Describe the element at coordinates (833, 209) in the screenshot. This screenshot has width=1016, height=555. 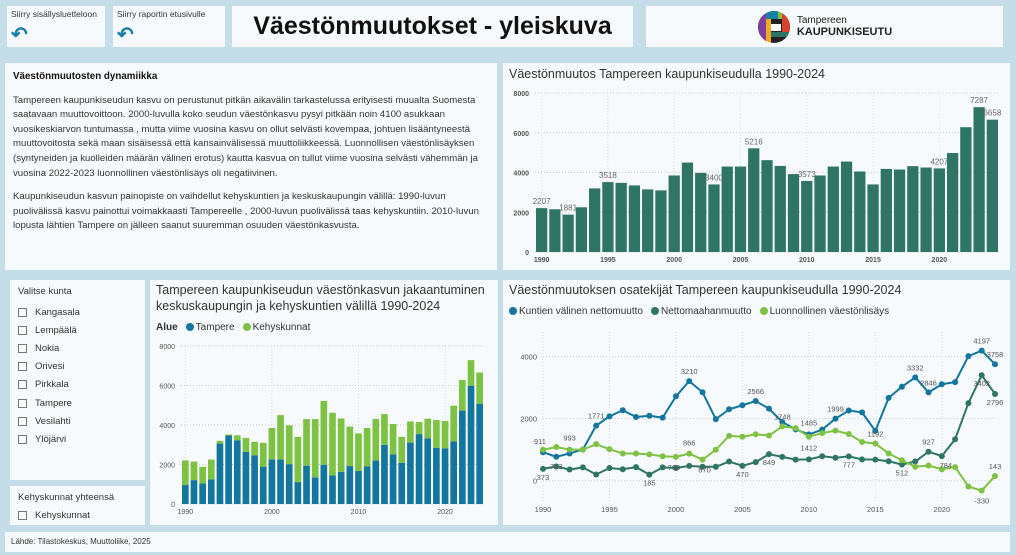
I see `bar-2012` at that location.